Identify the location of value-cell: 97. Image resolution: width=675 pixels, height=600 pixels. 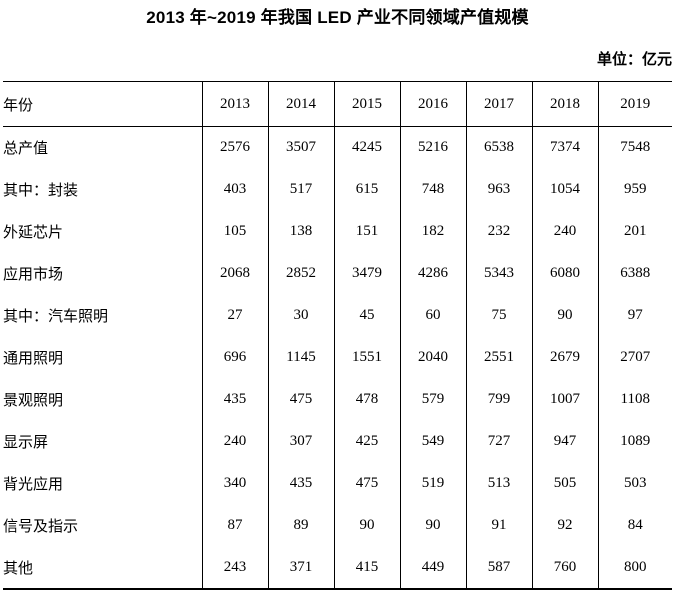
(634, 315).